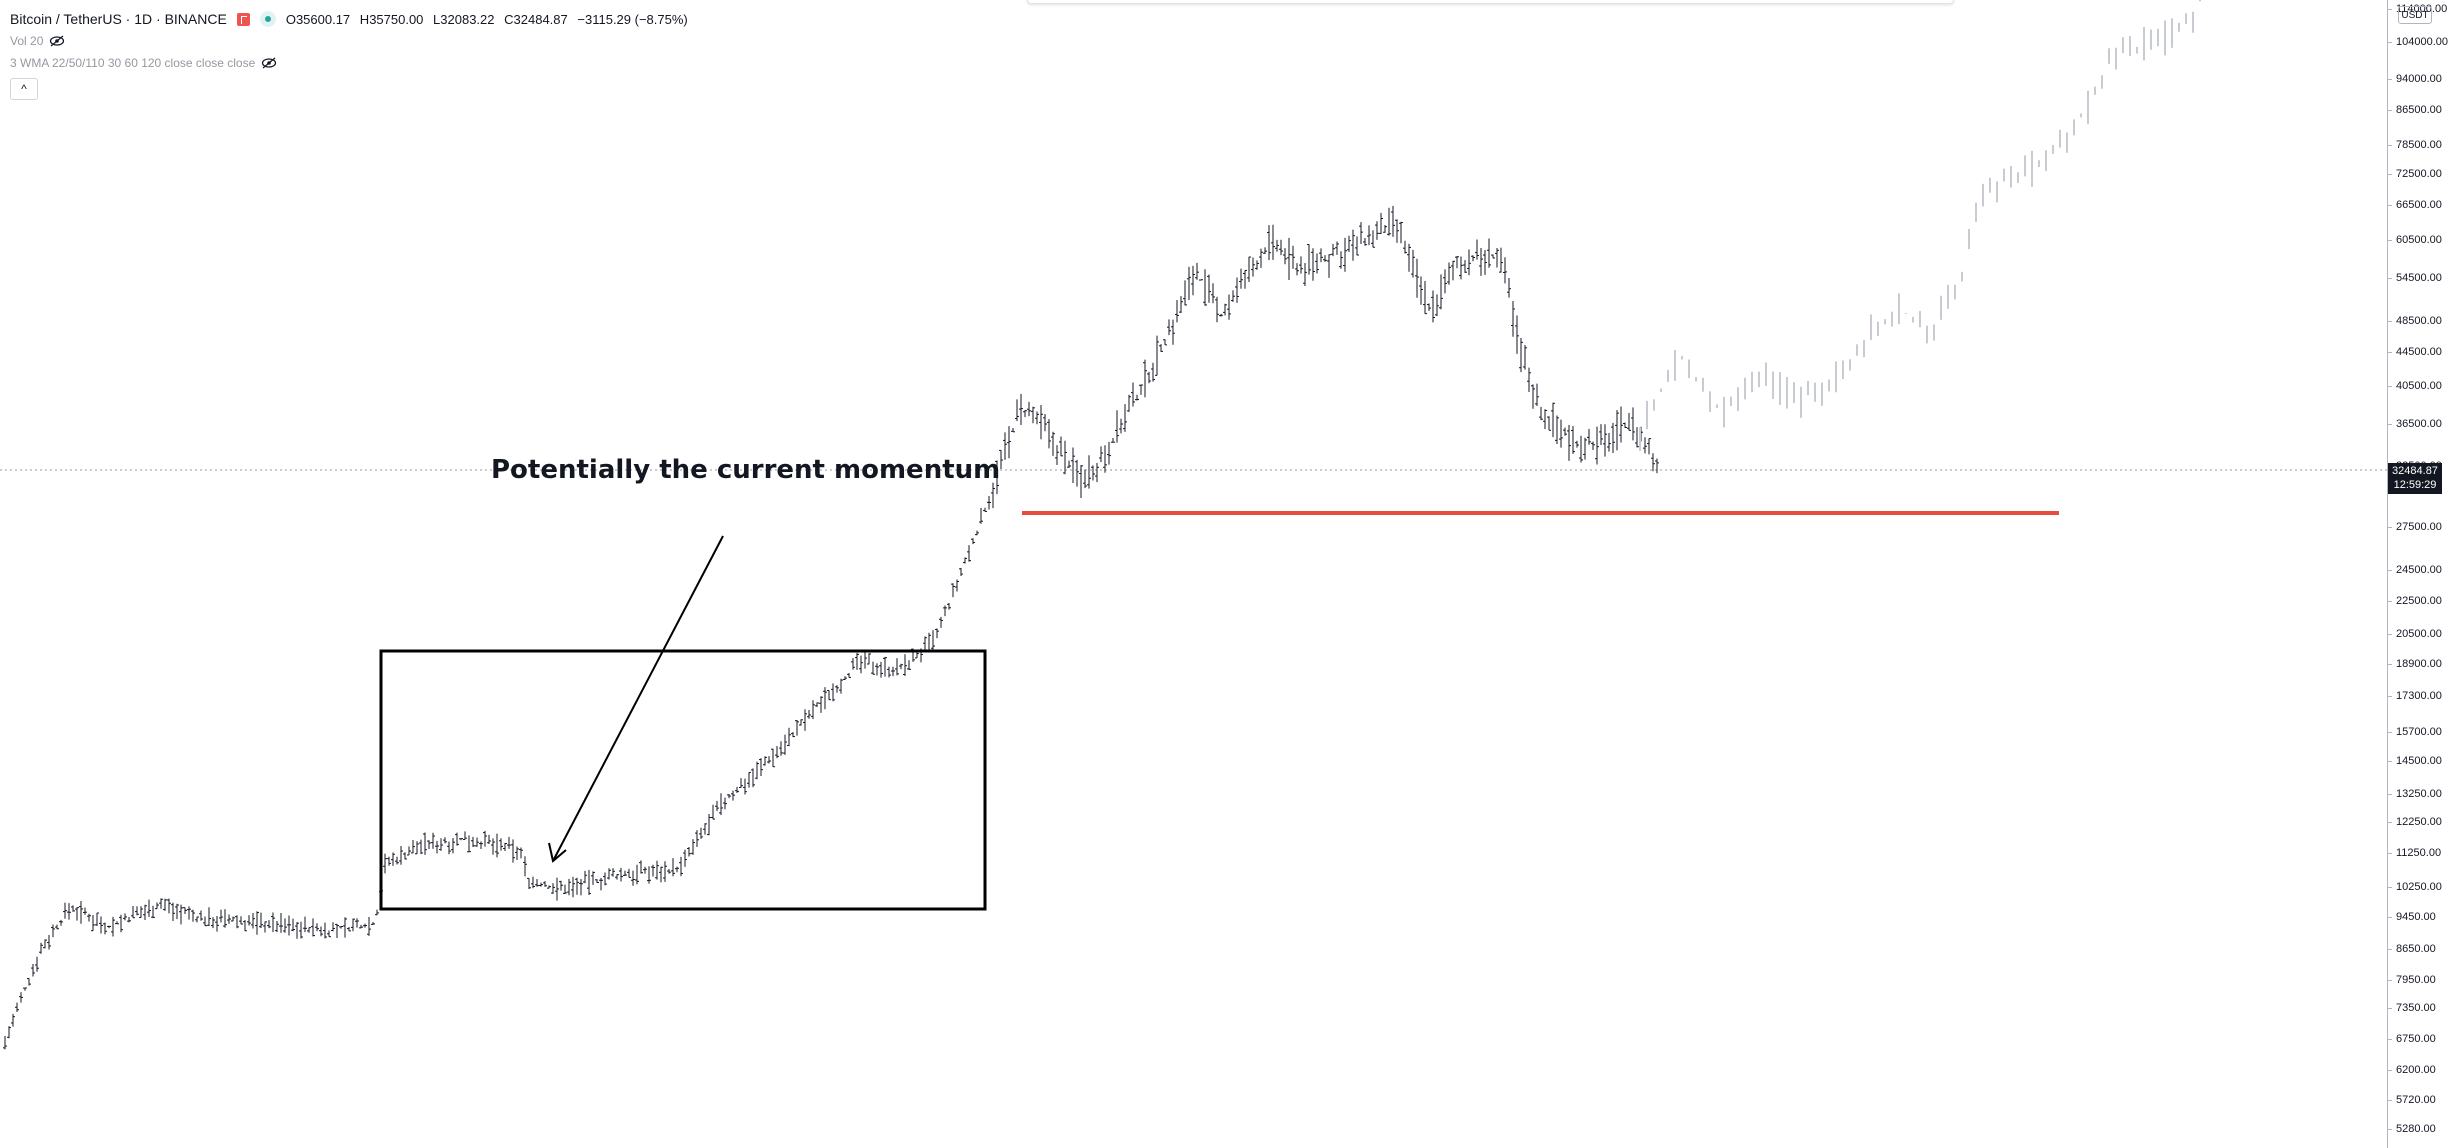  Describe the element at coordinates (2416, 949) in the screenshot. I see `price-tick-label: 8650.00` at that location.